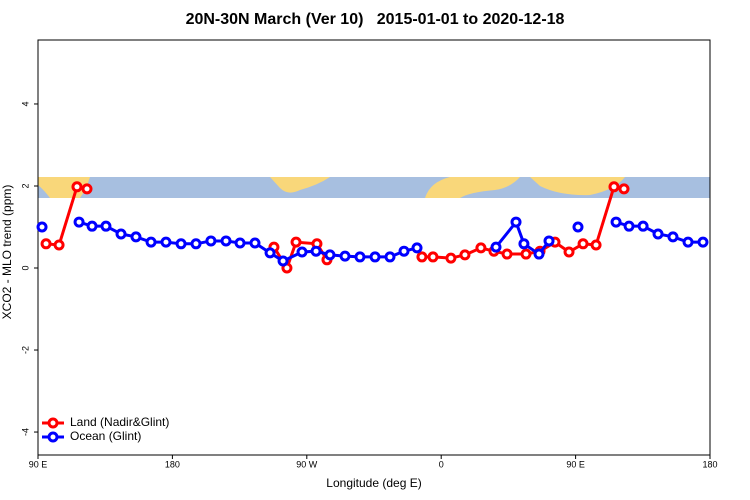 The image size is (750, 500). I want to click on y-tick-label: -4, so click(25, 432).